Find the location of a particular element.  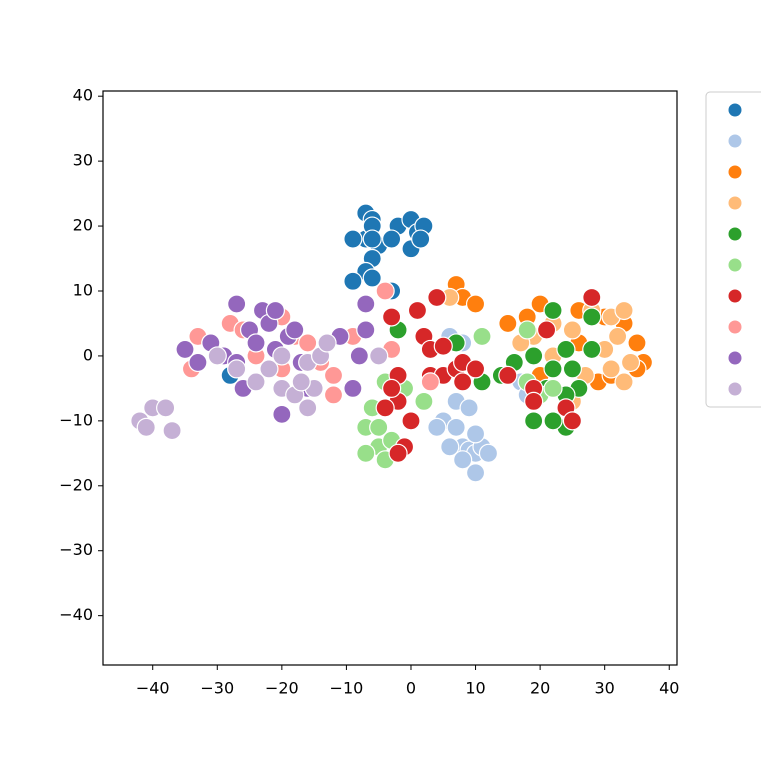

y-tick-label: 40 is located at coordinates (83, 95).